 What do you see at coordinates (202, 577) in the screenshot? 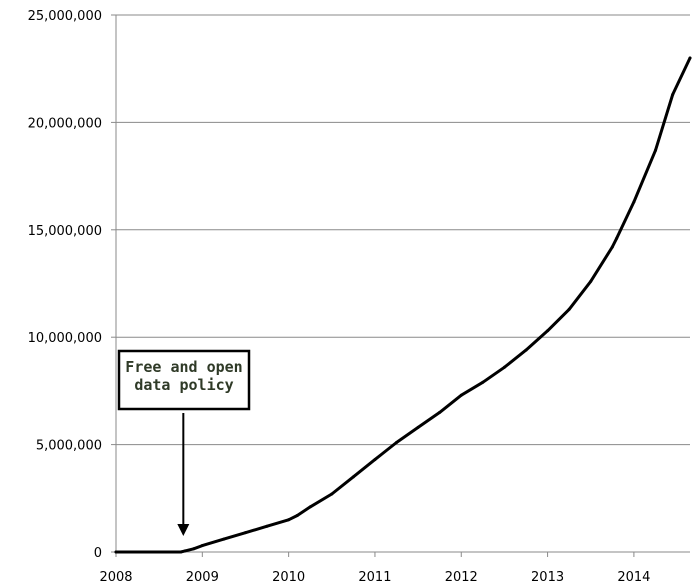
I see `x-tick-label-1: 2009` at bounding box center [202, 577].